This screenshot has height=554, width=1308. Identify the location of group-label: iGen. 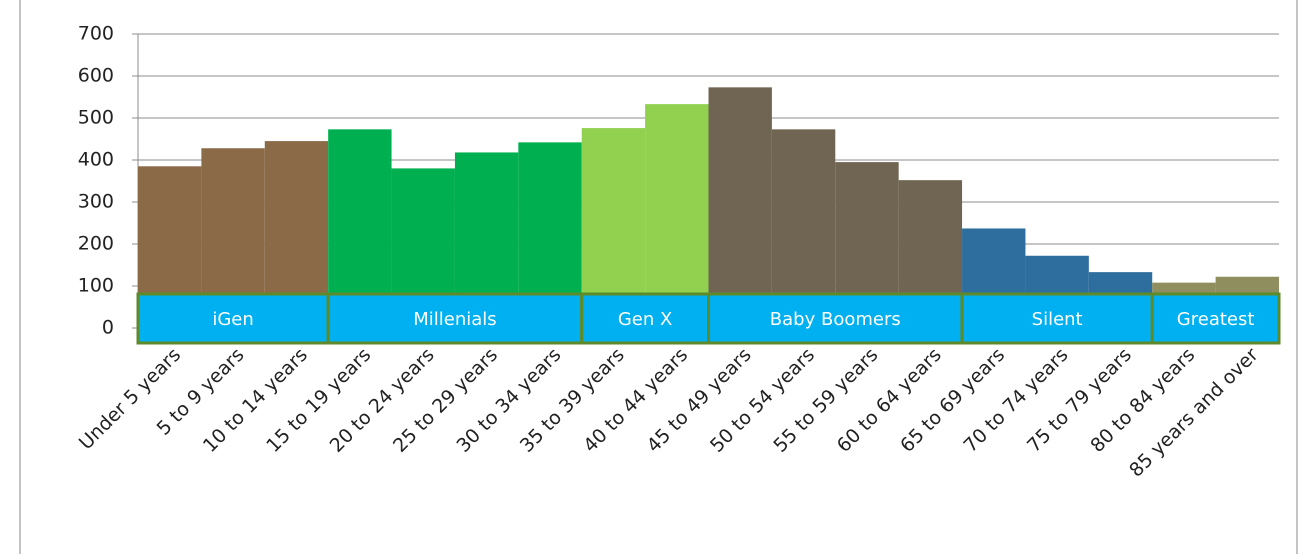
(232, 319).